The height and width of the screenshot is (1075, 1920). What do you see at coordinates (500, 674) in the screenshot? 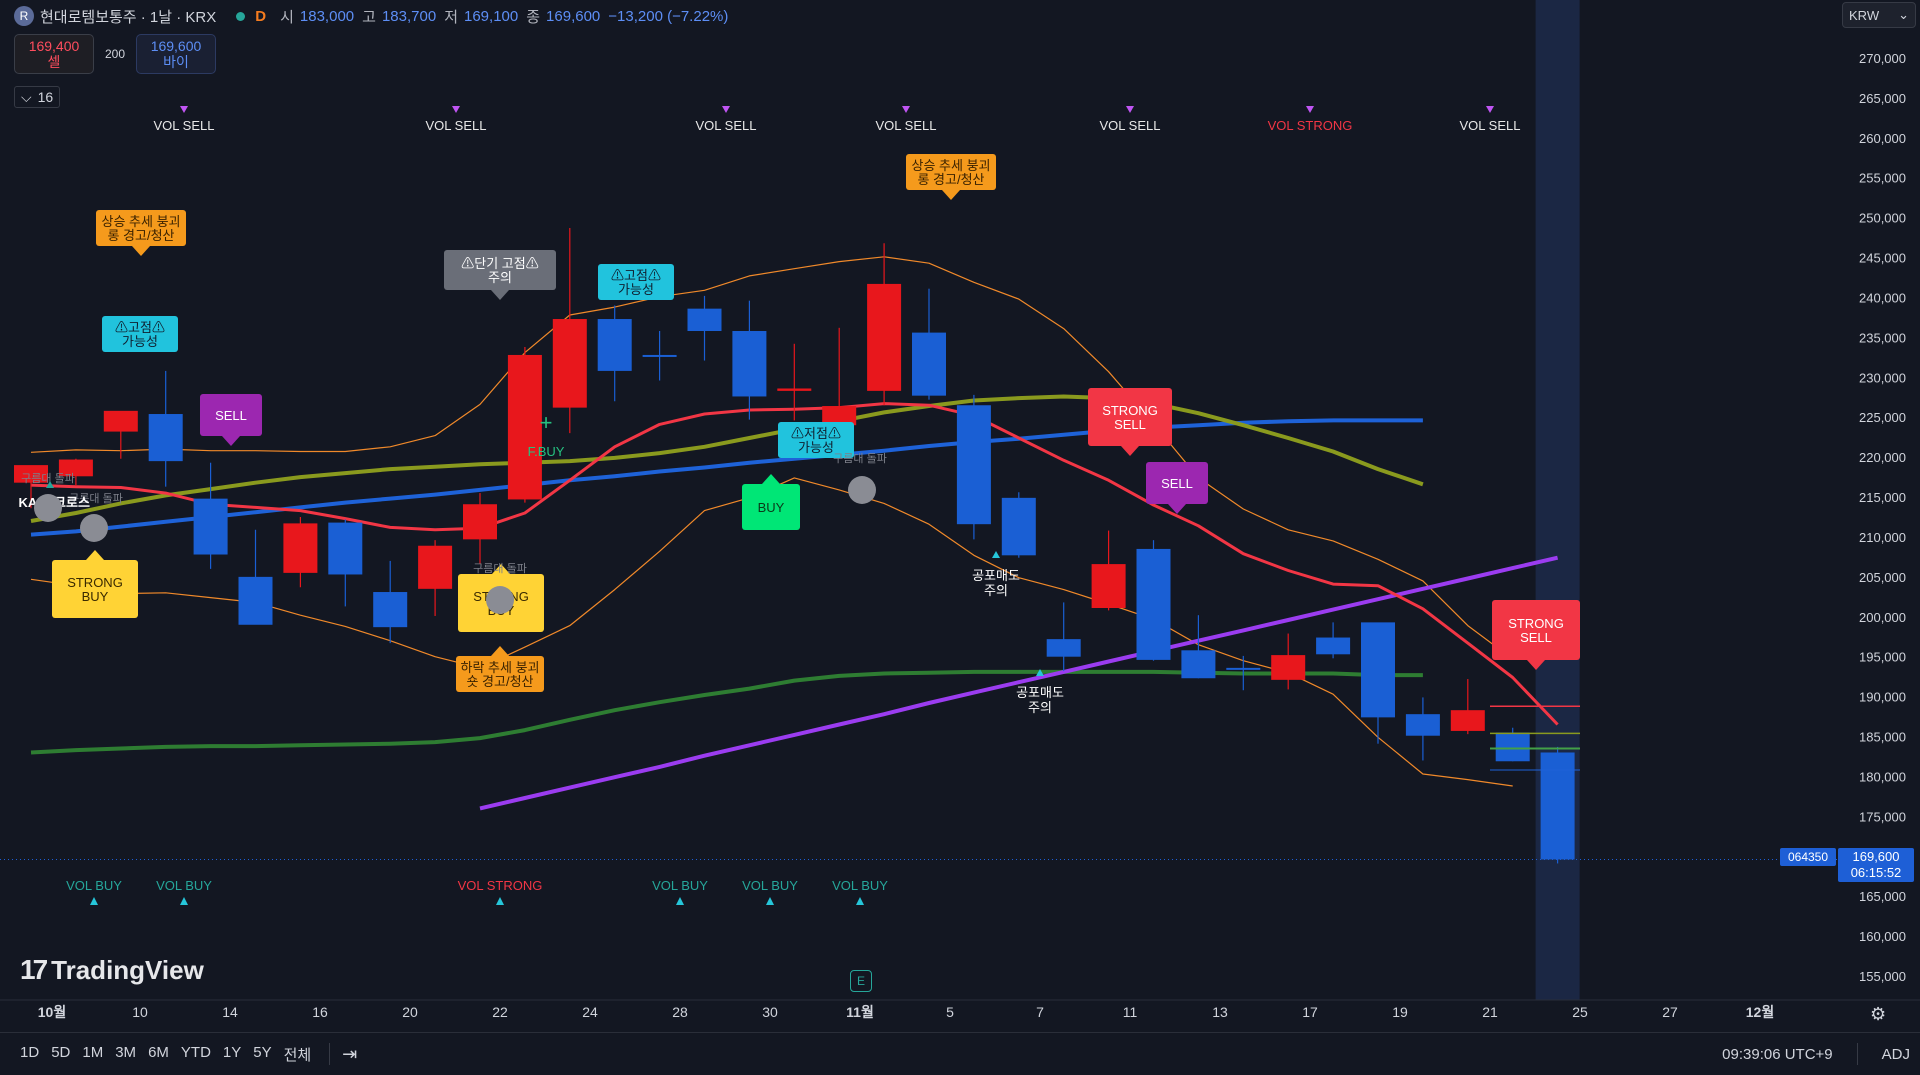
I see `down-trend-break-label-bg` at bounding box center [500, 674].